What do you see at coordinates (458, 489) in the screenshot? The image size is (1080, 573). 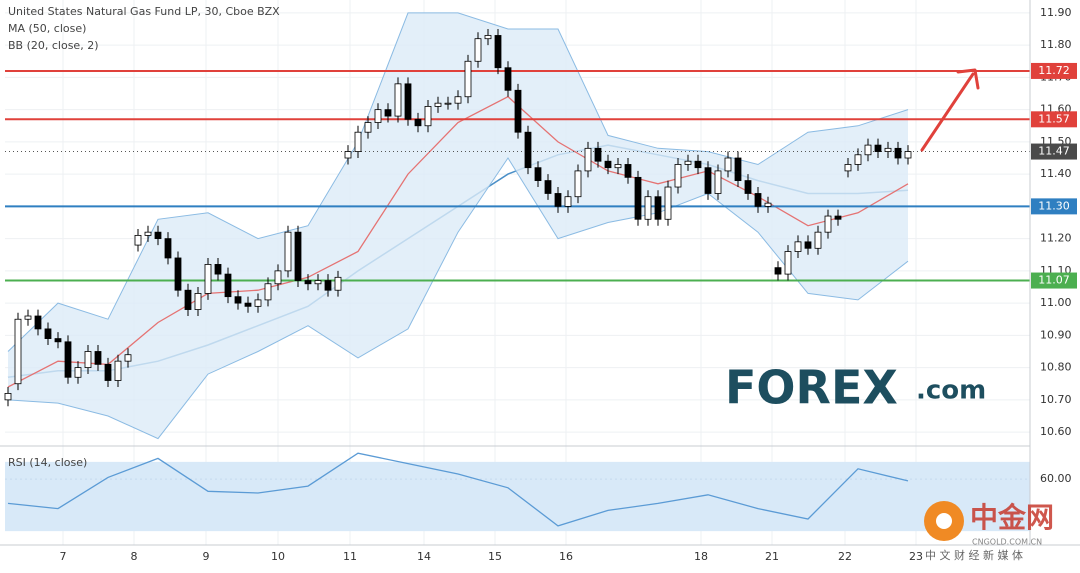 I see `rsi-line` at bounding box center [458, 489].